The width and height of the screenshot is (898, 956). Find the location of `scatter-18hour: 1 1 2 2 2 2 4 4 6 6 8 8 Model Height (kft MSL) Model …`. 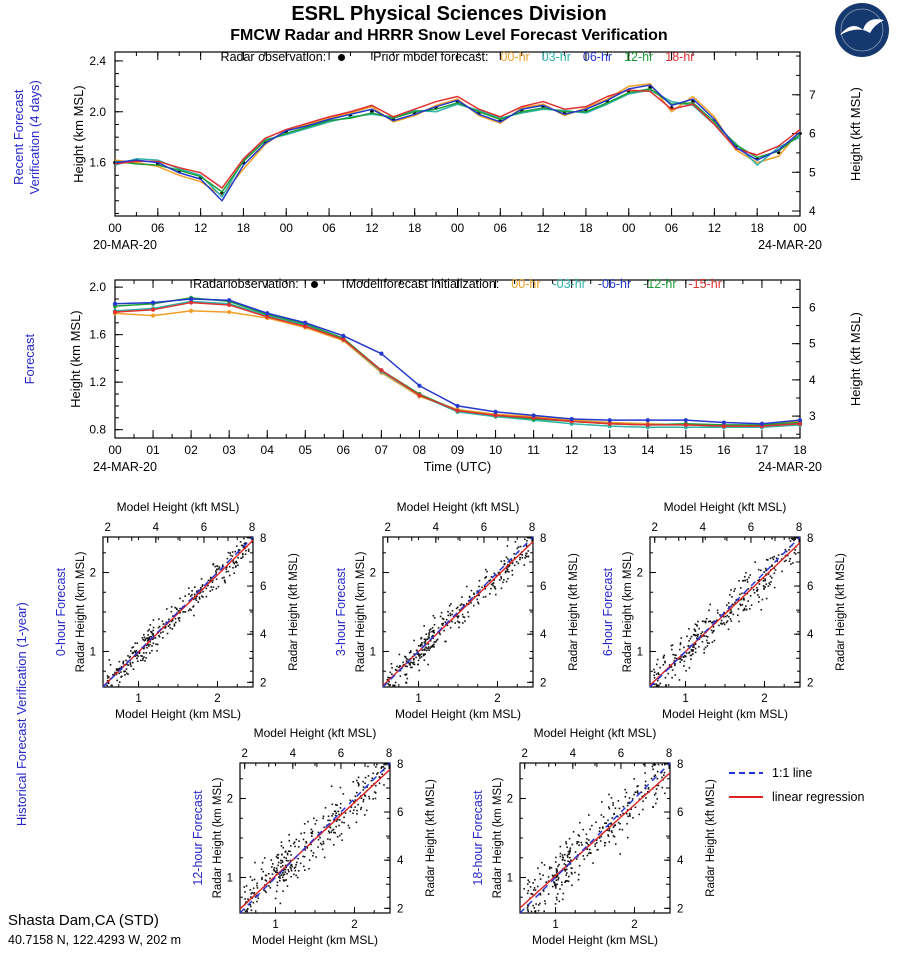

scatter-18hour: 1 1 2 2 2 2 4 4 6 6 8 8 Model Height (kft MSL) Model … is located at coordinates (595, 840).